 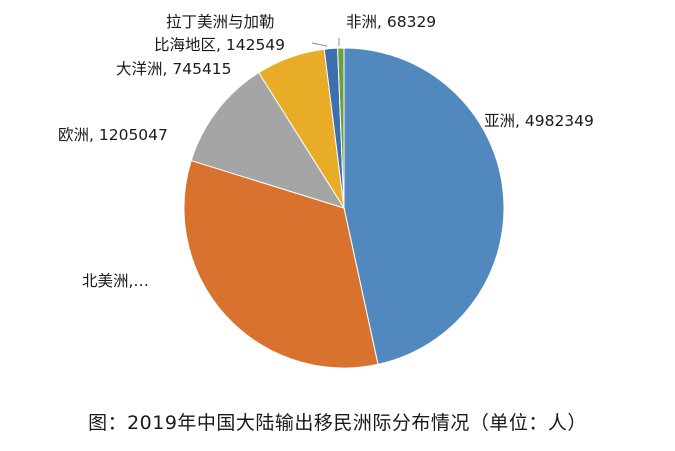 I want to click on label-africa: 非洲, 68329, so click(x=391, y=22).